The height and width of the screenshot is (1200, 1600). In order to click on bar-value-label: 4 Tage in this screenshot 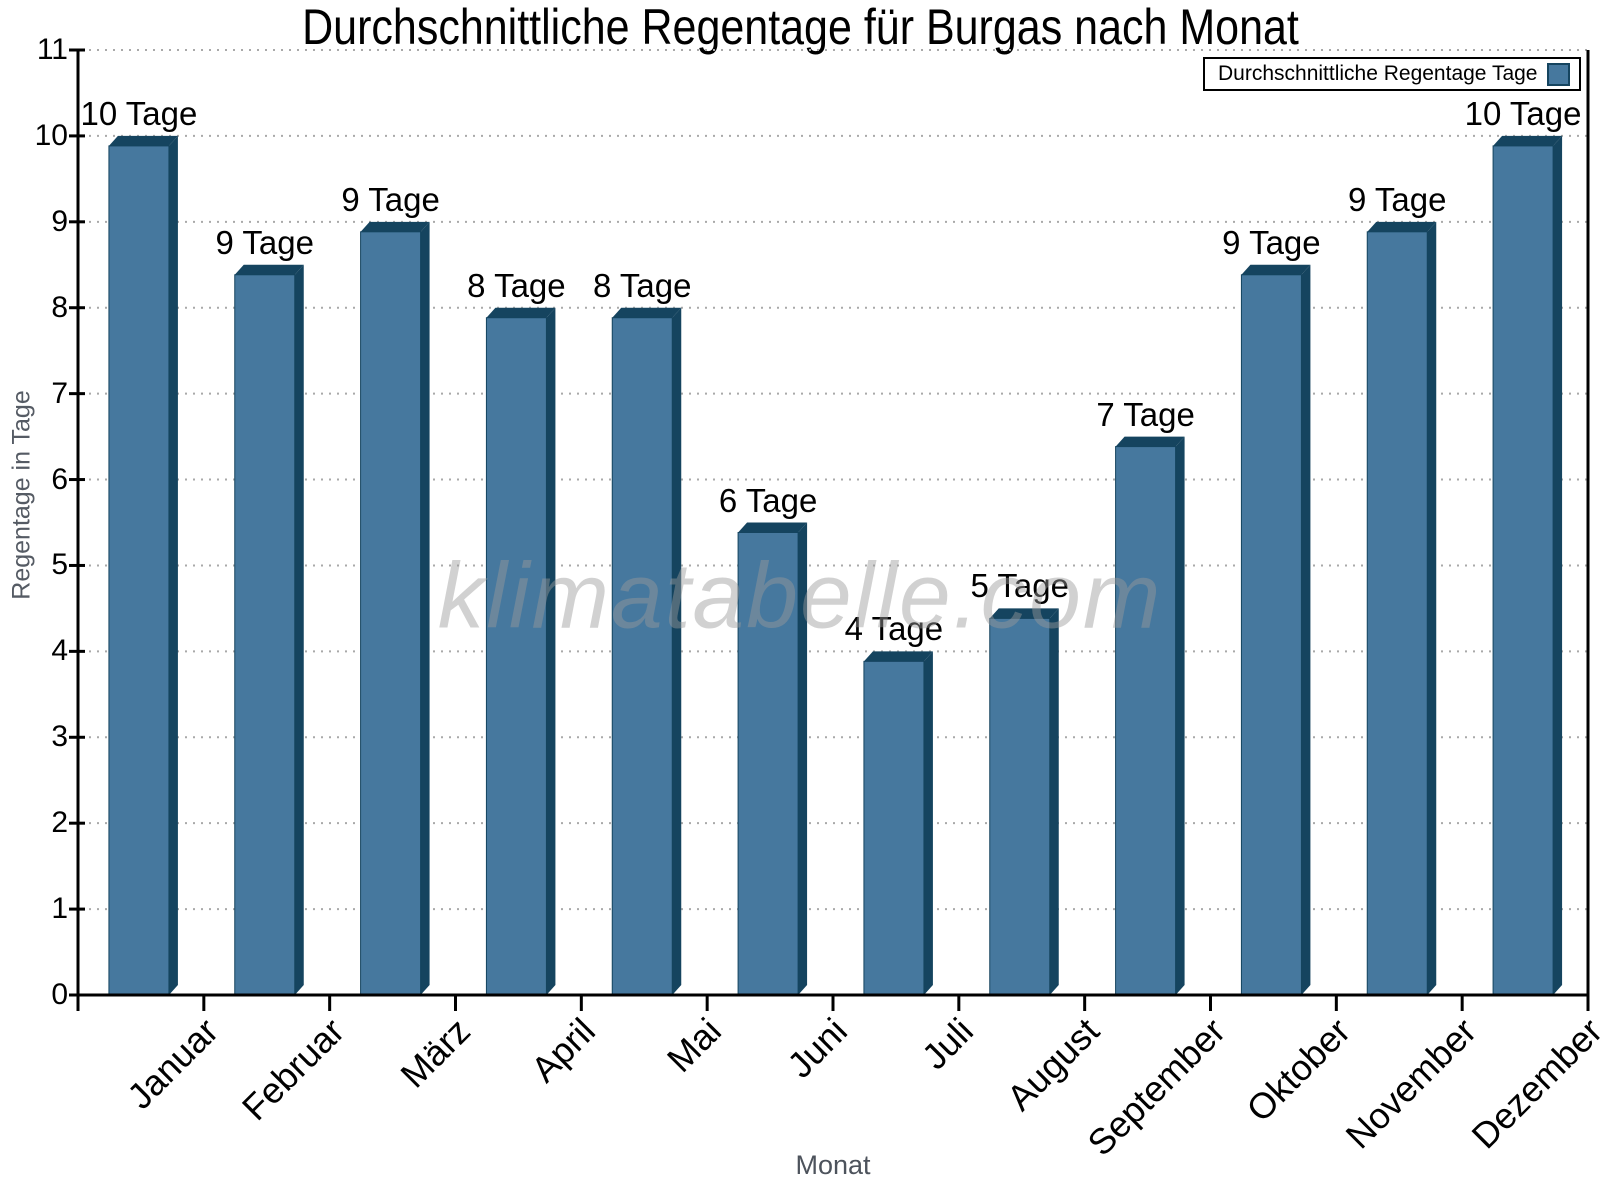, I will do `click(894, 629)`.